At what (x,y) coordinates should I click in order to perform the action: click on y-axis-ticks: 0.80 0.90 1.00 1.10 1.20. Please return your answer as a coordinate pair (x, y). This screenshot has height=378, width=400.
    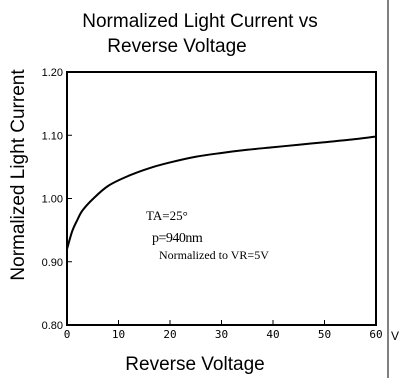
    Looking at the image, I should click on (57, 199).